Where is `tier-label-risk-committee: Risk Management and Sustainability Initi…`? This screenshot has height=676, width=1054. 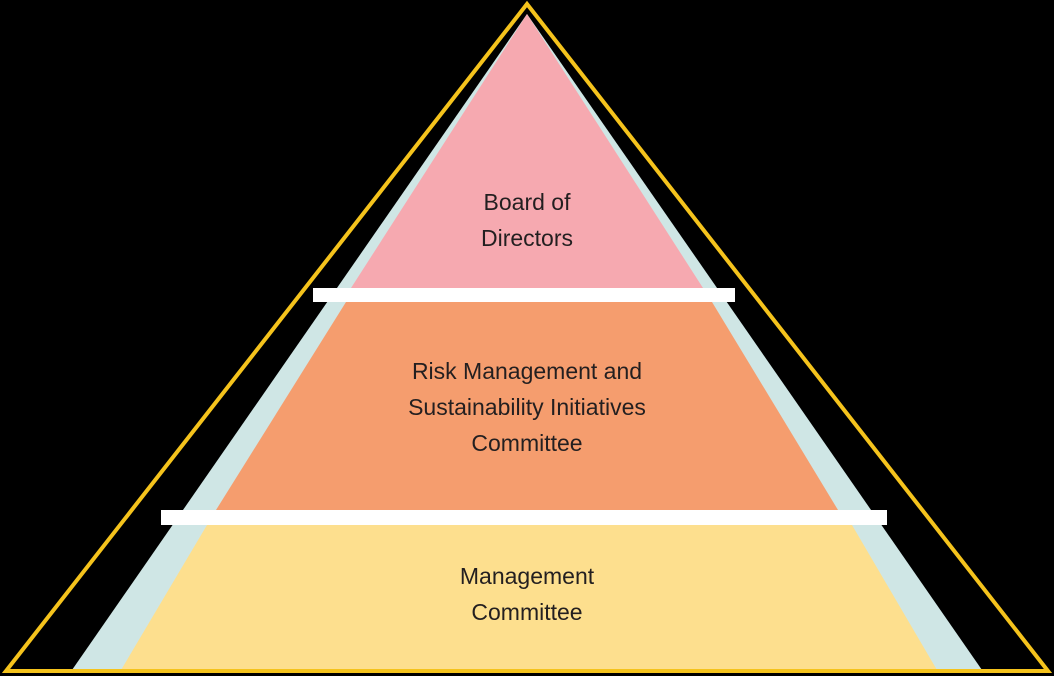
tier-label-risk-committee: Risk Management and Sustainability Initi… is located at coordinates (527, 407).